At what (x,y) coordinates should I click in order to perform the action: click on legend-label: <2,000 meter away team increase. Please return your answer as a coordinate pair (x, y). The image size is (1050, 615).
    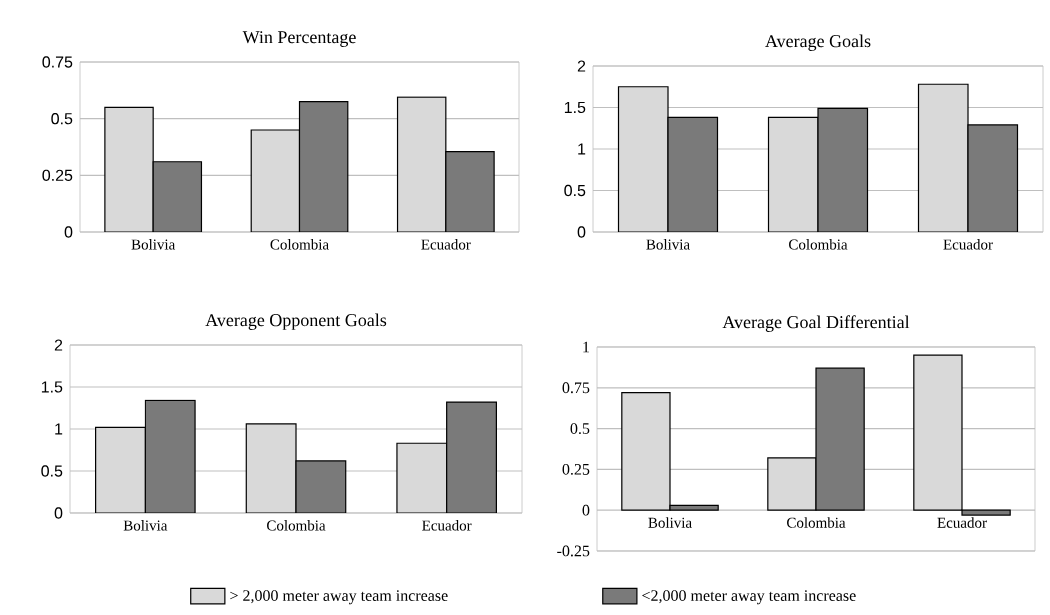
    Looking at the image, I should click on (749, 597).